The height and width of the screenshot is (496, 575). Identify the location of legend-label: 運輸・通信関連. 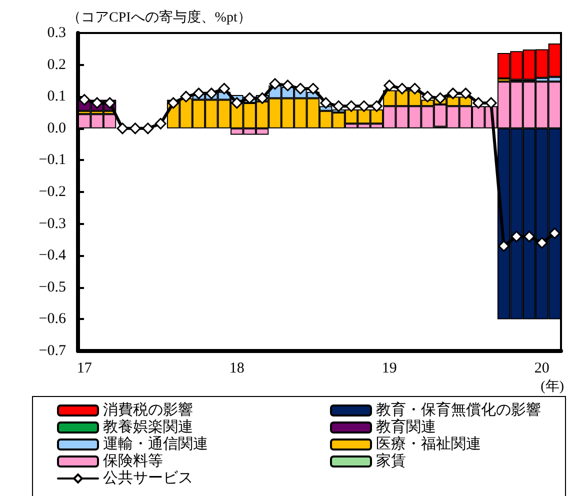
(155, 444).